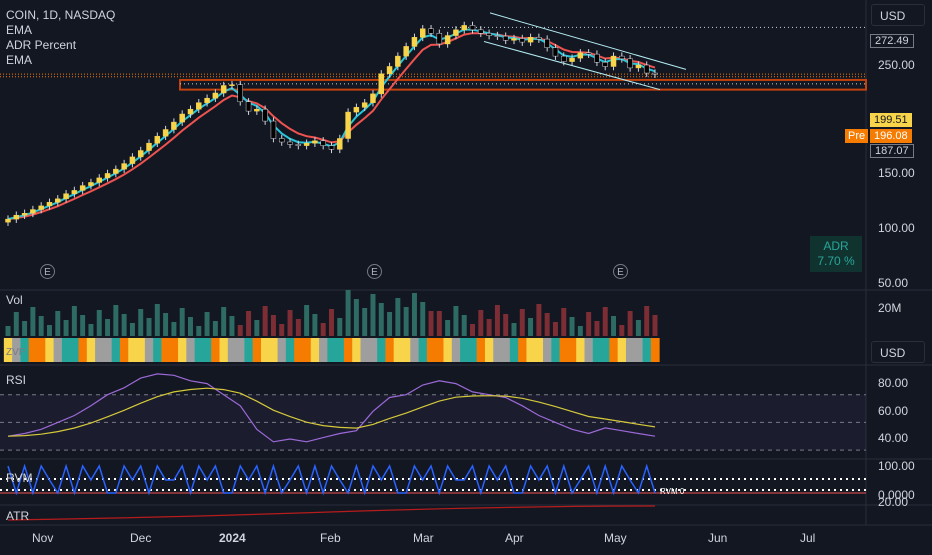 This screenshot has height=555, width=932. I want to click on time-tick: Mar, so click(423, 538).